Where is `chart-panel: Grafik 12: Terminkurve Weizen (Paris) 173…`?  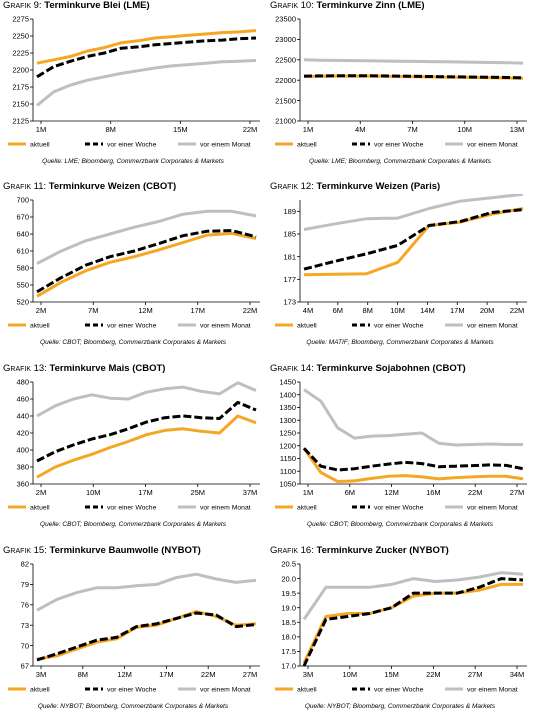
chart-panel: Grafik 12: Terminkurve Weizen (Paris) 173… is located at coordinates (400, 270).